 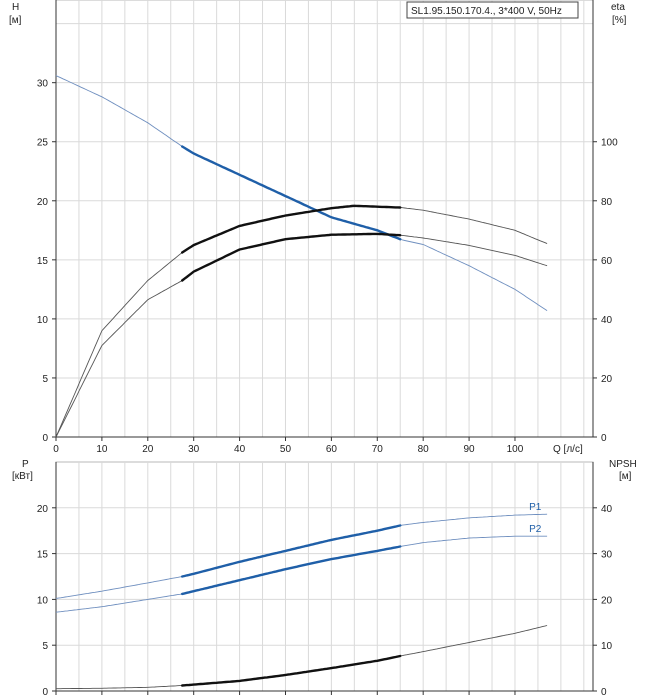 What do you see at coordinates (568, 449) in the screenshot?
I see `q-axis-label: Q [л/с]` at bounding box center [568, 449].